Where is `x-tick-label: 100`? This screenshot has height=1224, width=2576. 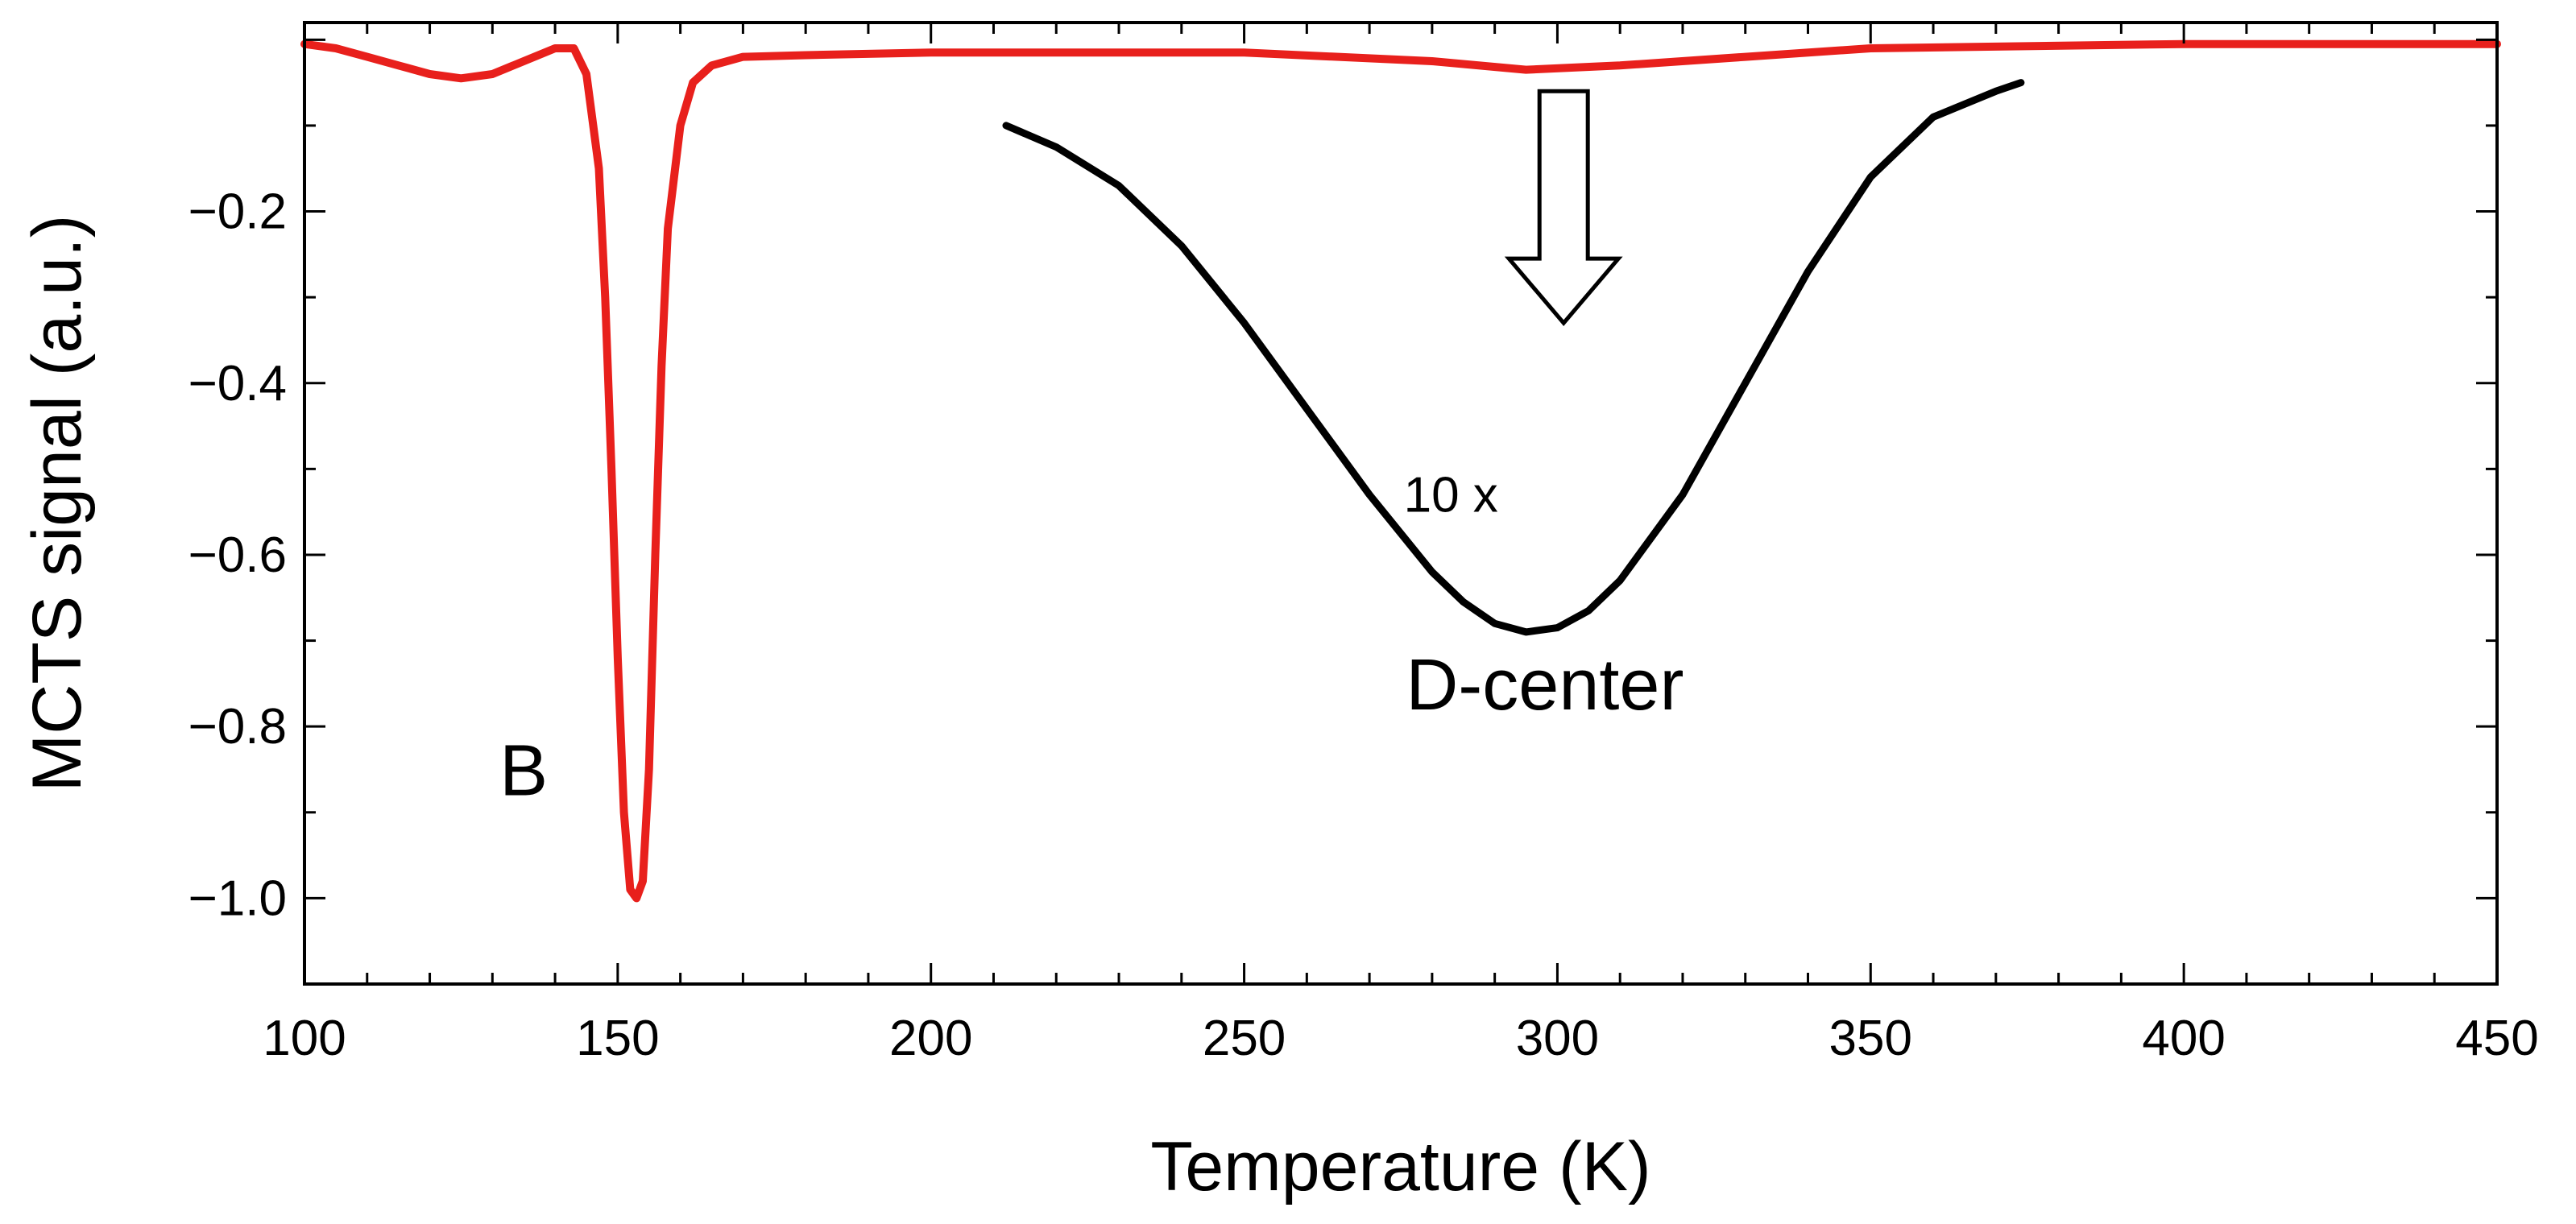 x-tick-label: 100 is located at coordinates (304, 1038).